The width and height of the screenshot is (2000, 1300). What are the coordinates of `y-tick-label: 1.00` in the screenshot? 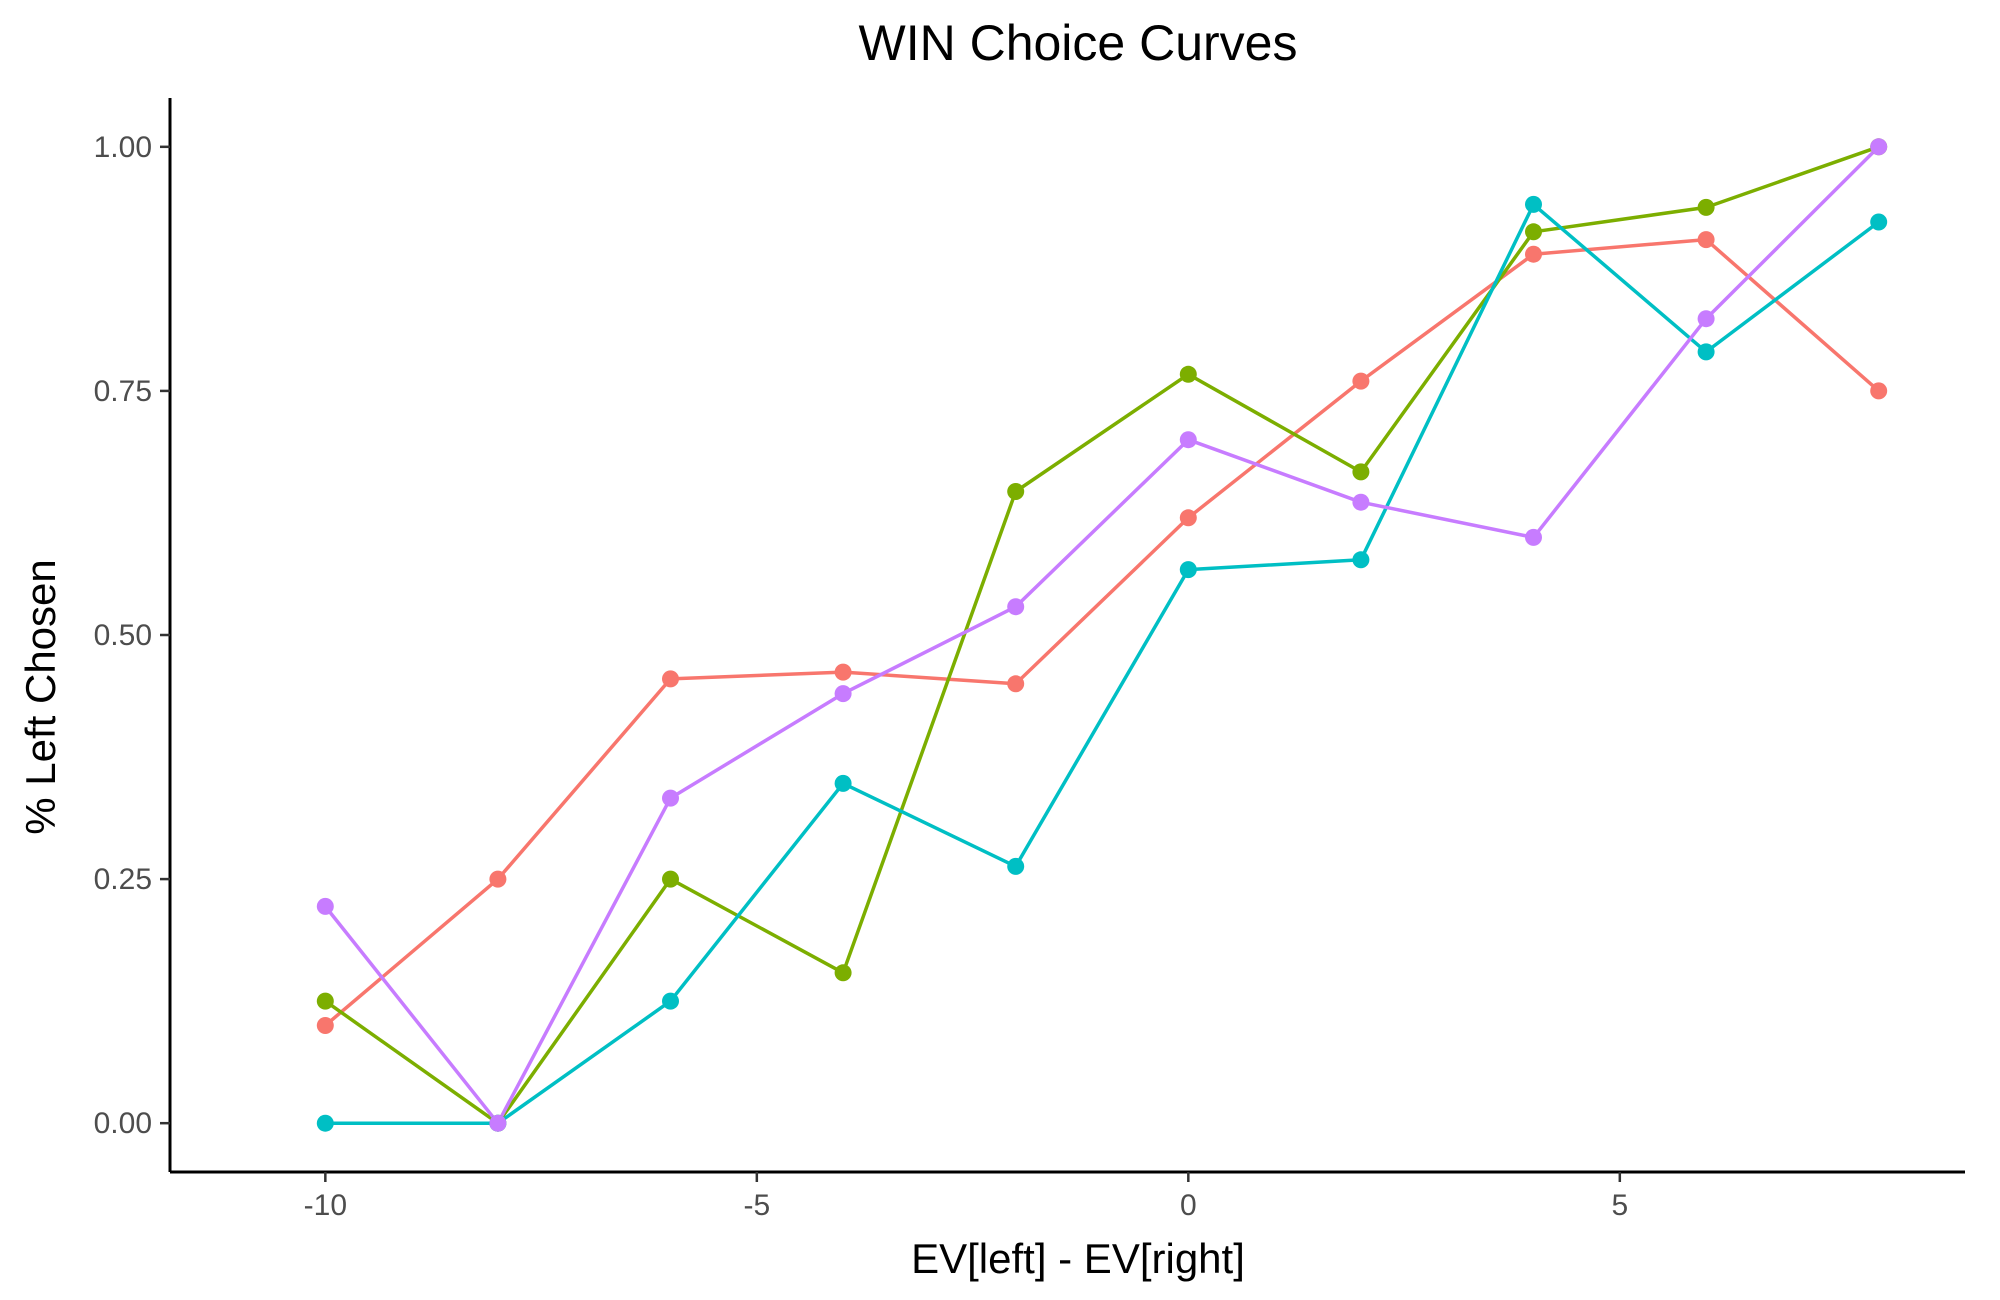 It's located at (123, 147).